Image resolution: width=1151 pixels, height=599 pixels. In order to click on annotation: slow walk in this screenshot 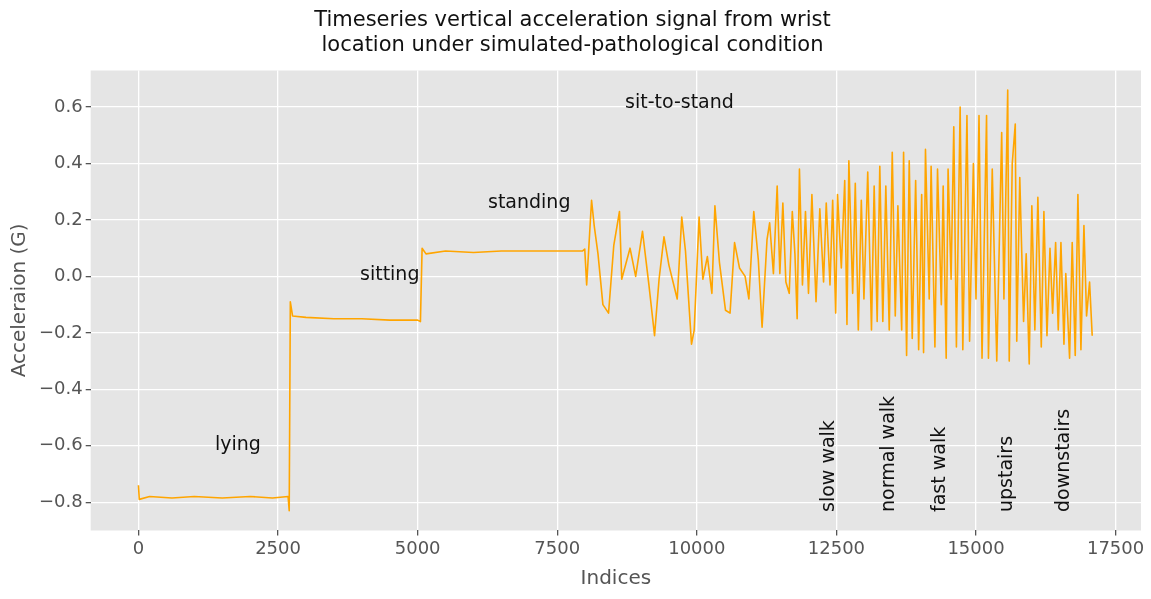, I will do `click(827, 466)`.